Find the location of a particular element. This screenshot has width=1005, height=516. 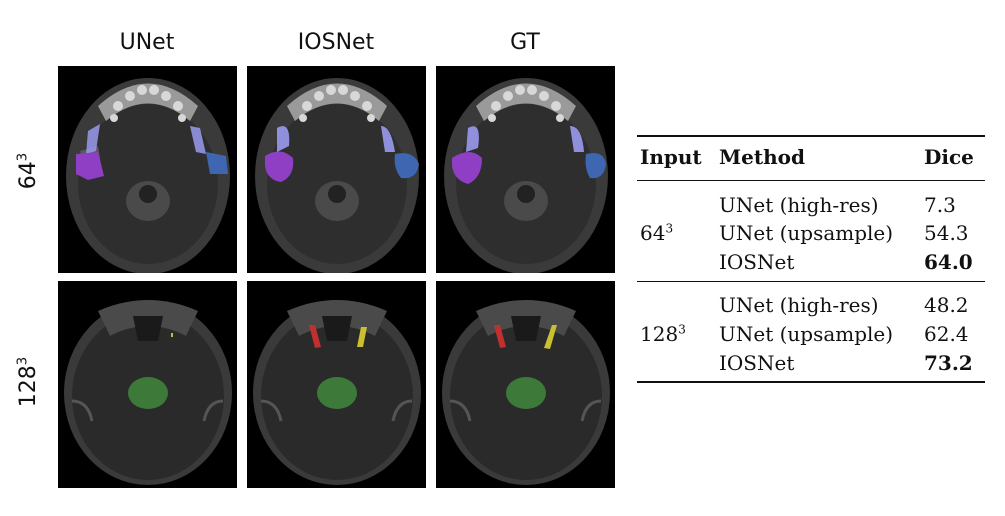

header-dice: Dice is located at coordinates (949, 157).